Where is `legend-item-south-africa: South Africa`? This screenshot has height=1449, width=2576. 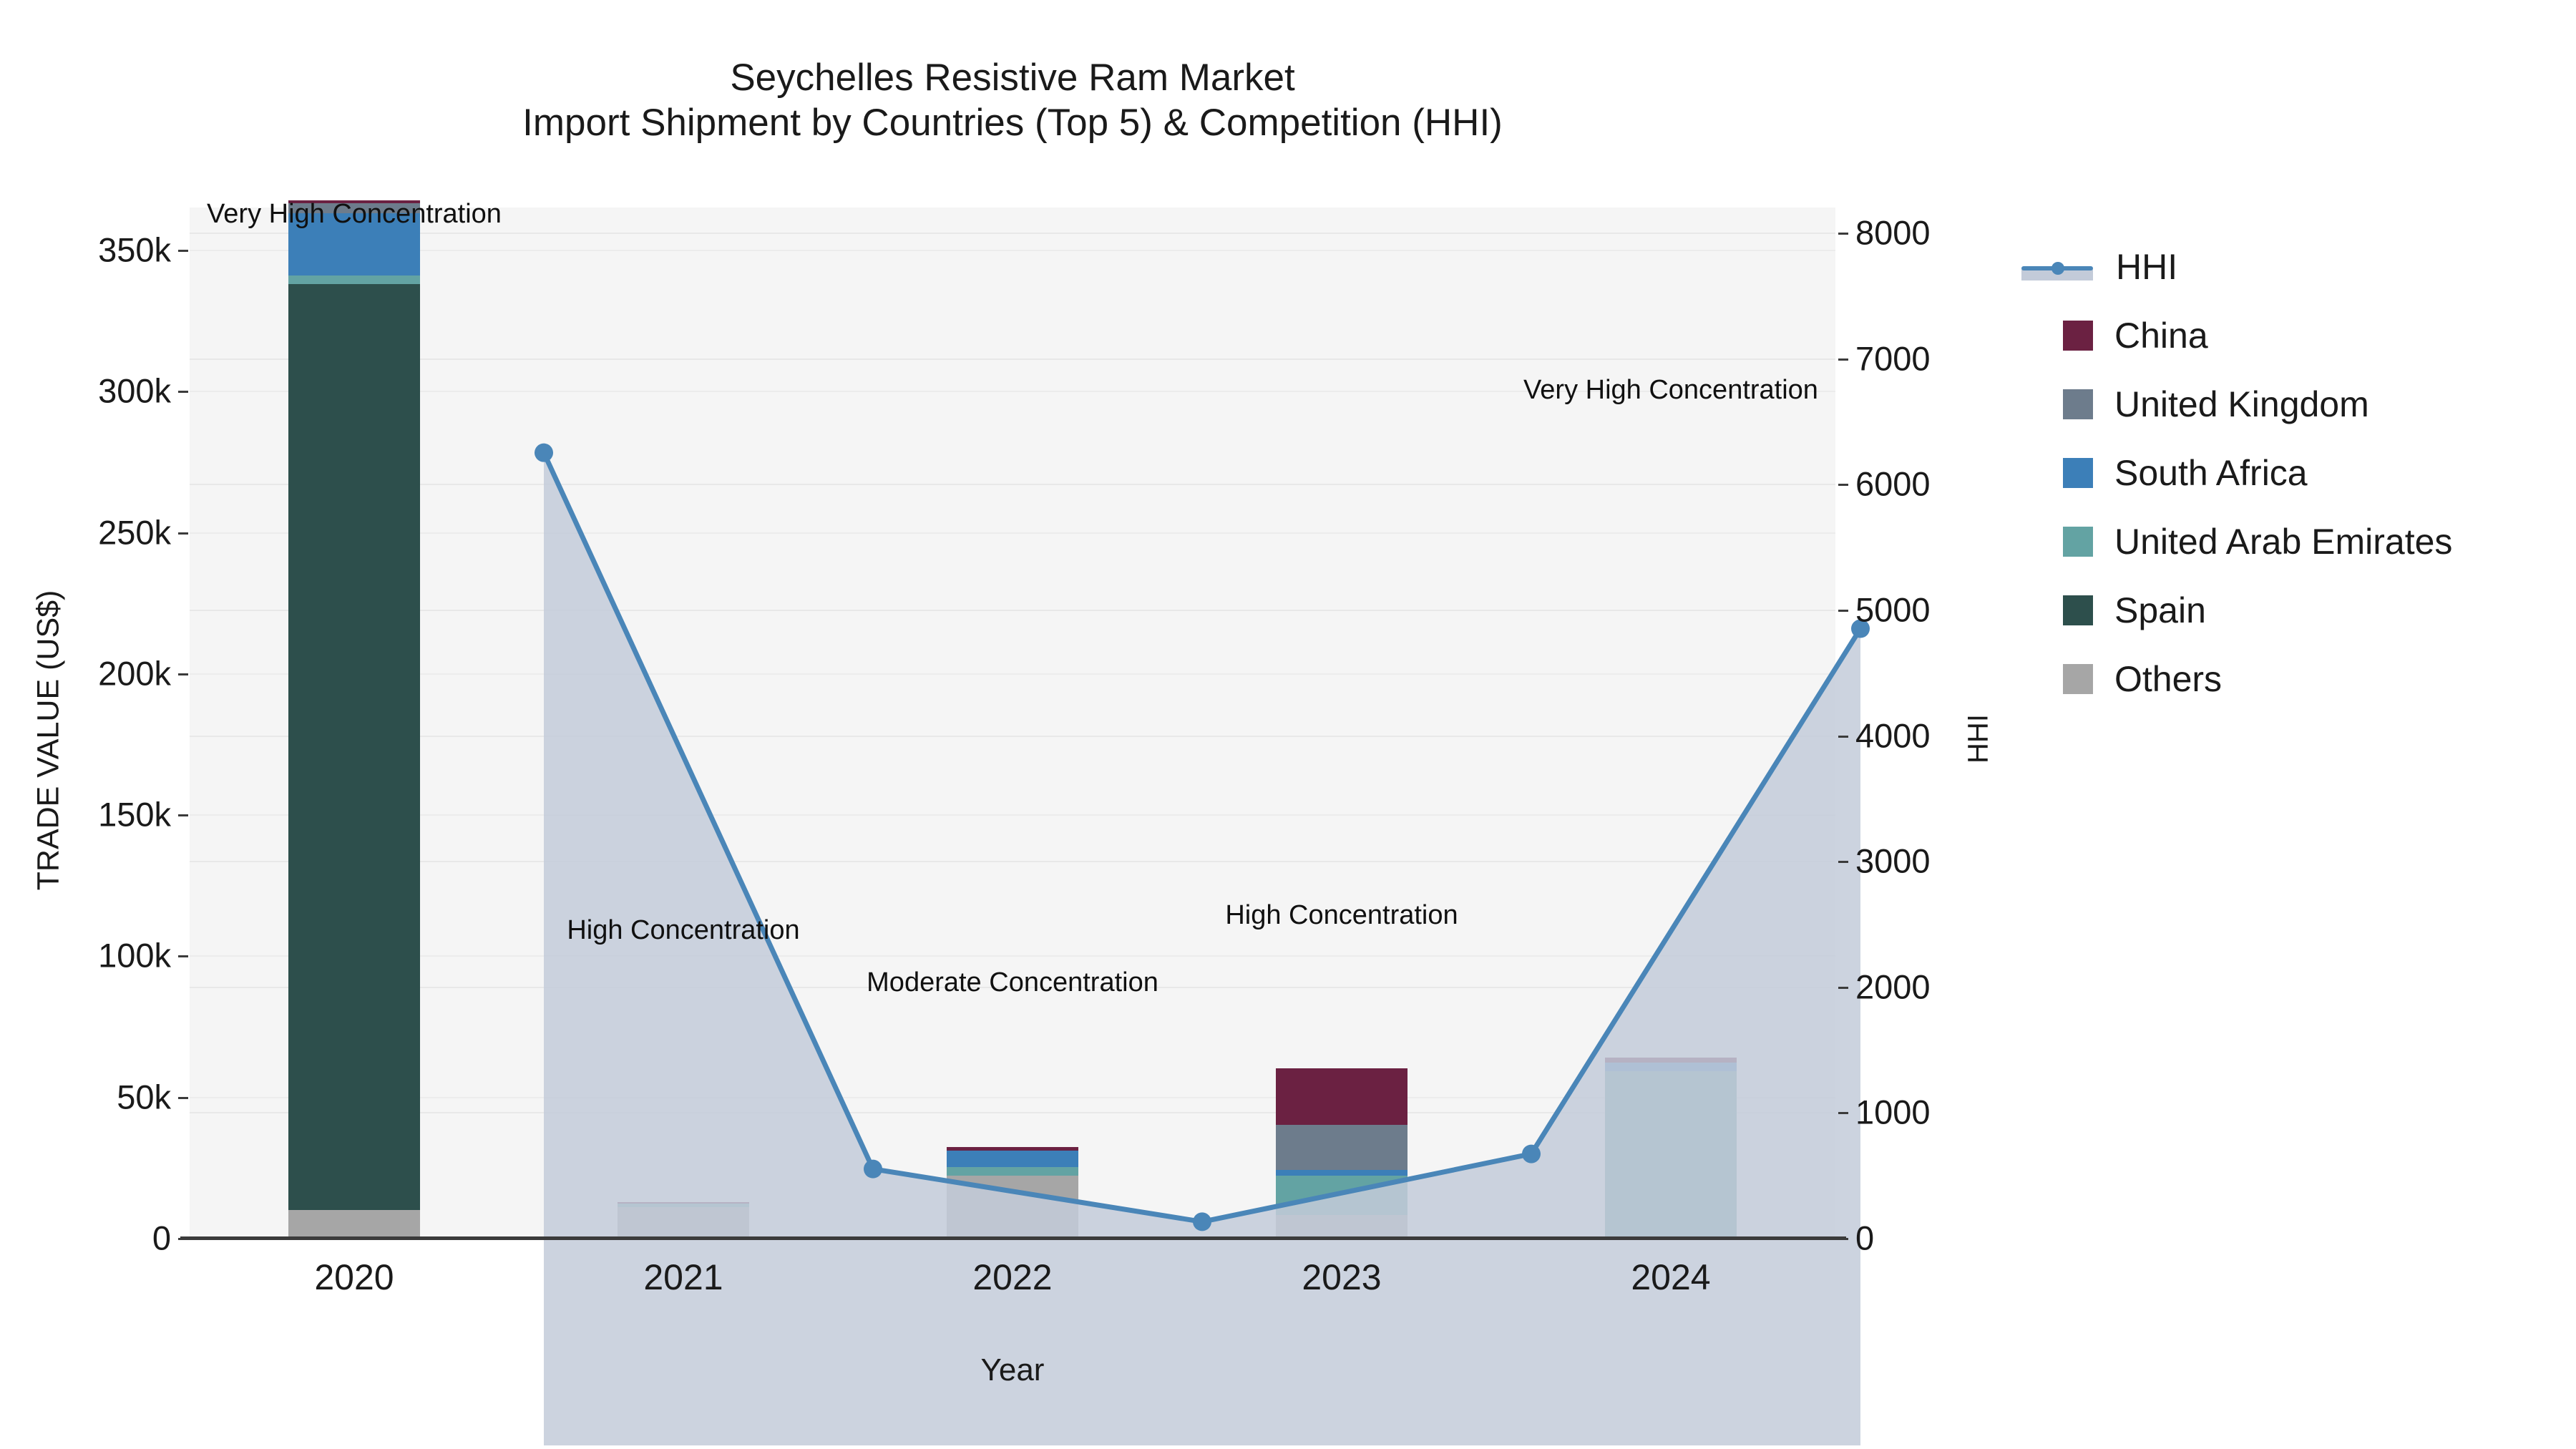 legend-item-south-africa: South Africa is located at coordinates (2300, 473).